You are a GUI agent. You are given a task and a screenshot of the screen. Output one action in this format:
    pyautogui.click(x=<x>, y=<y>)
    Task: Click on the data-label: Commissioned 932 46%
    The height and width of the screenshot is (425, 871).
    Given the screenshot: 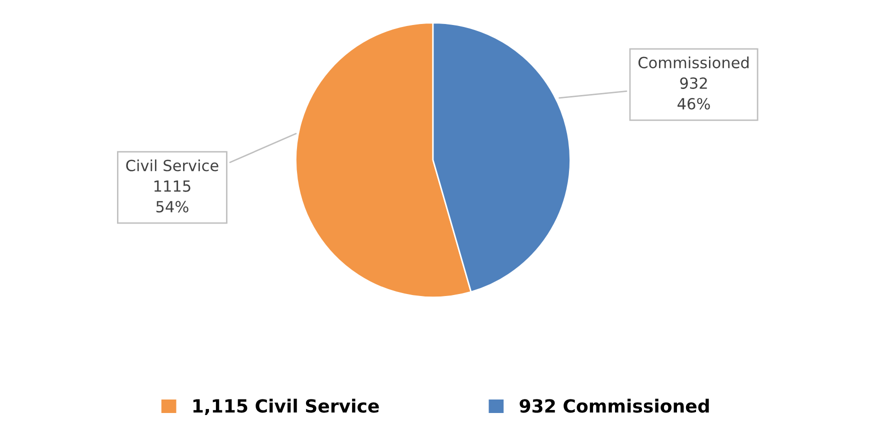 What is the action you would take?
    pyautogui.click(x=693, y=83)
    